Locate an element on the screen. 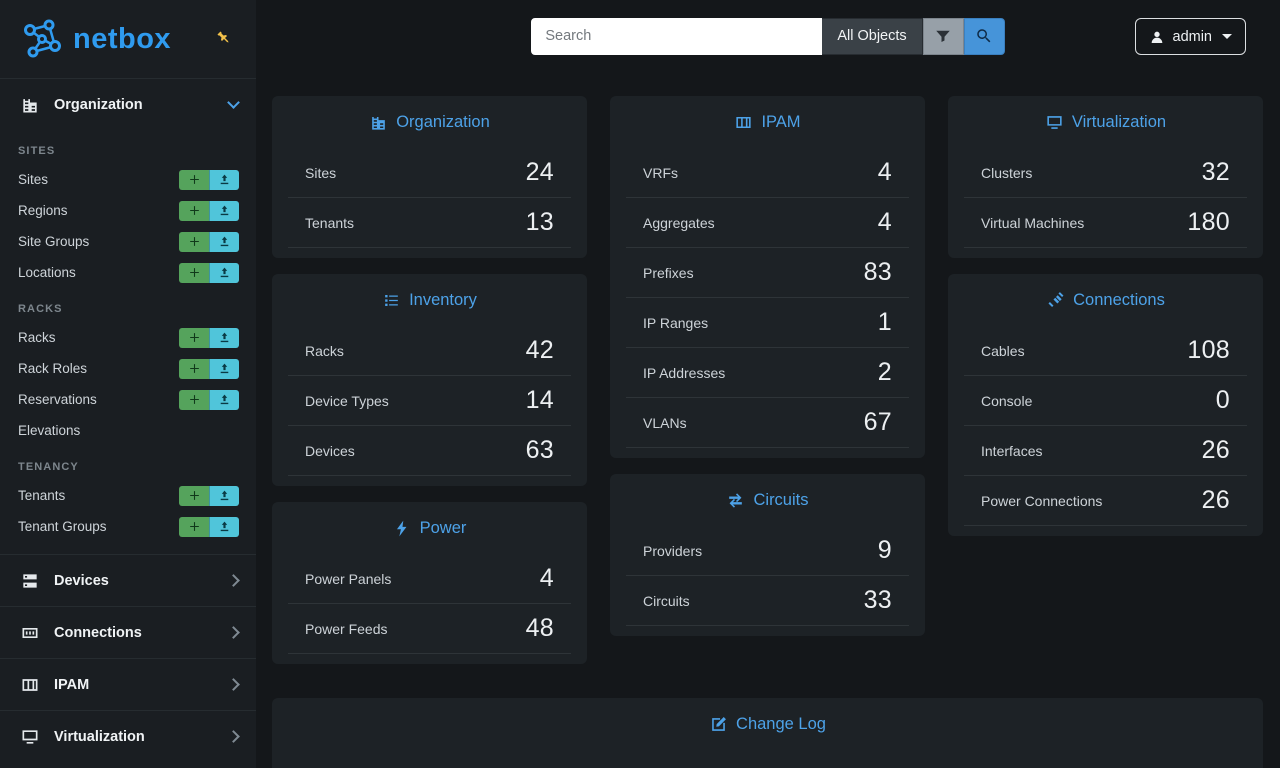 The width and height of the screenshot is (1280, 768). sidebar-item-link: Site Groups is located at coordinates (54, 241).